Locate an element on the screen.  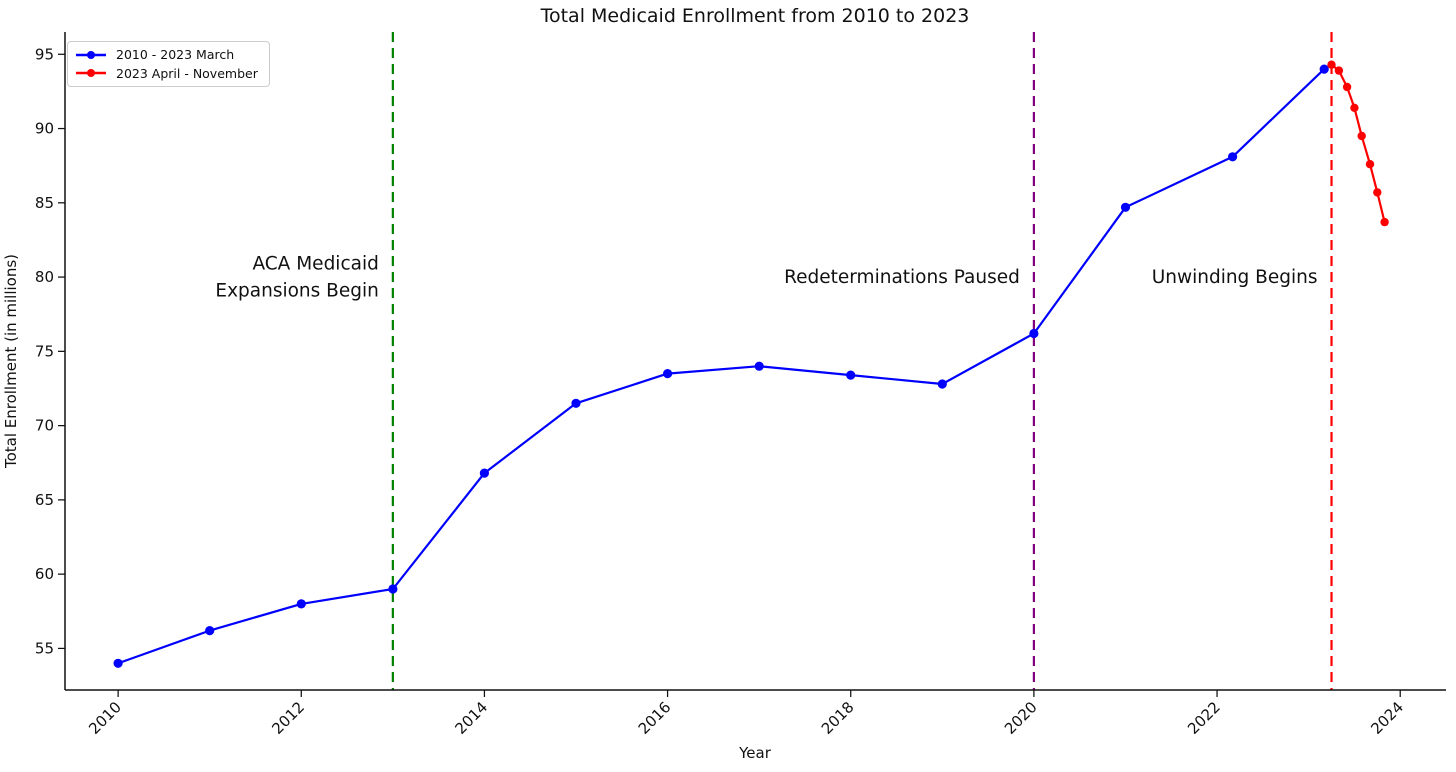
x-tick-label: 2012 is located at coordinates (288, 718).